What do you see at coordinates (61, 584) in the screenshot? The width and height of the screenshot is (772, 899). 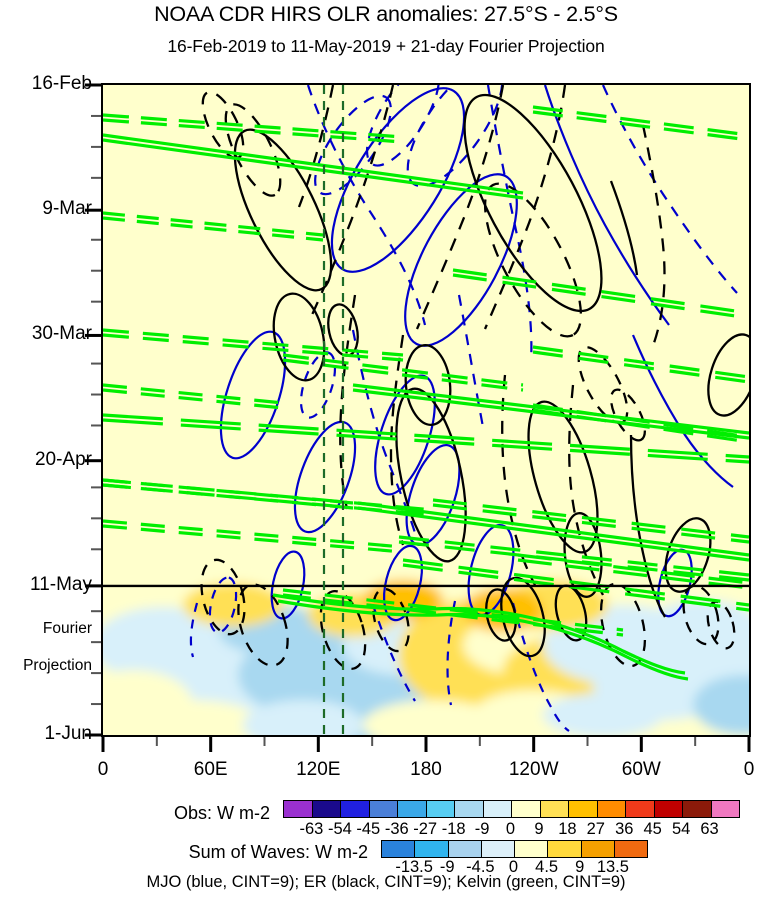 I see `y-tick-label: 11-May` at bounding box center [61, 584].